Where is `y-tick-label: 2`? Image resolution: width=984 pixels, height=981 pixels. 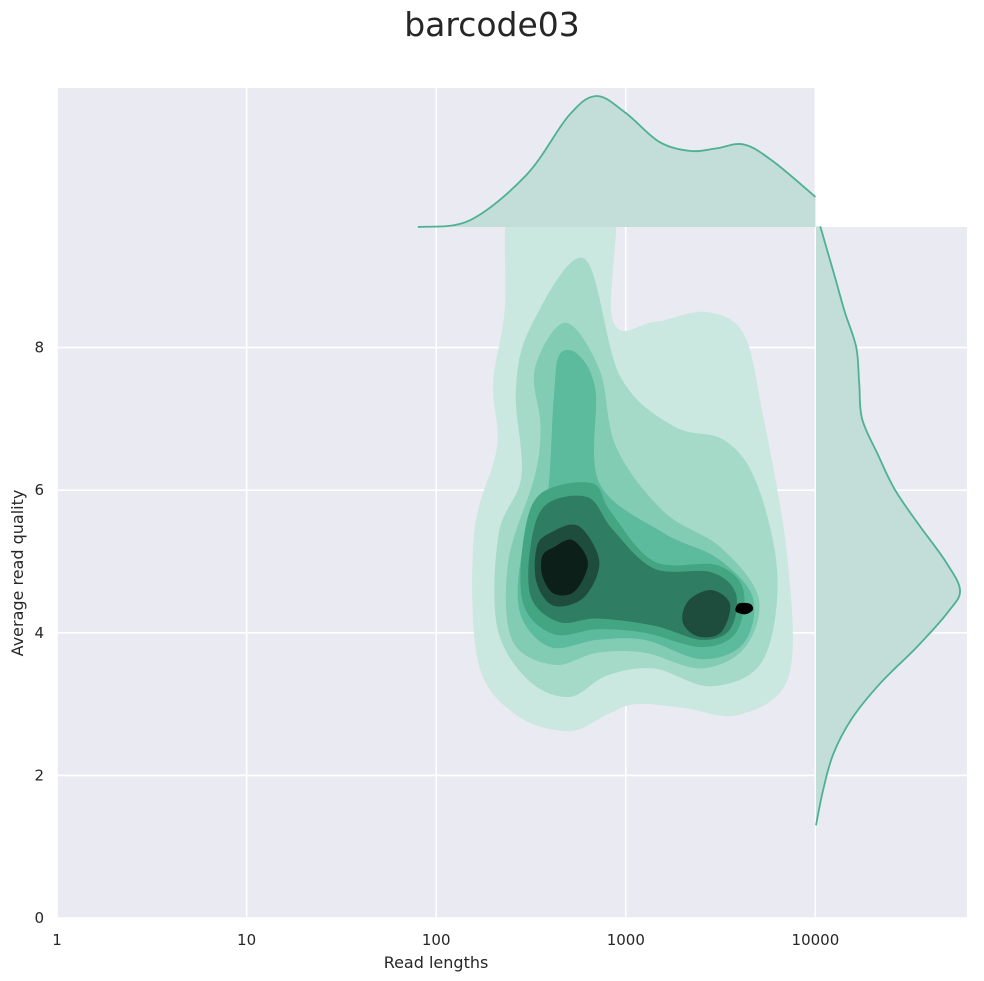 y-tick-label: 2 is located at coordinates (39, 775).